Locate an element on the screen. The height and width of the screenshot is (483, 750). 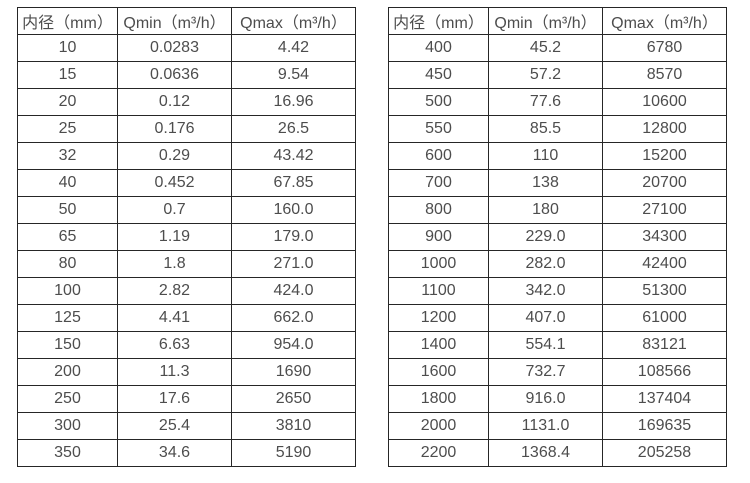
diameter-cell: 150 is located at coordinates (67, 345).